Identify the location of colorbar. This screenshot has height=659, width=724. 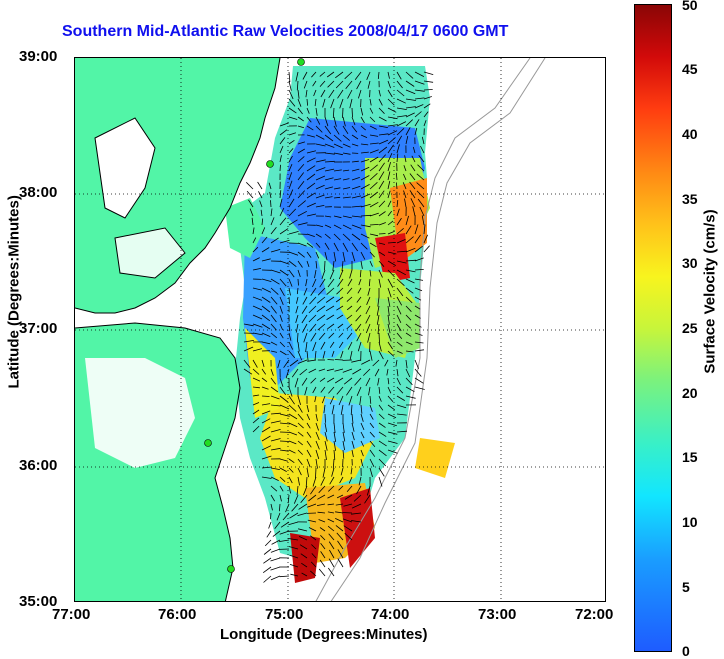
(653, 328).